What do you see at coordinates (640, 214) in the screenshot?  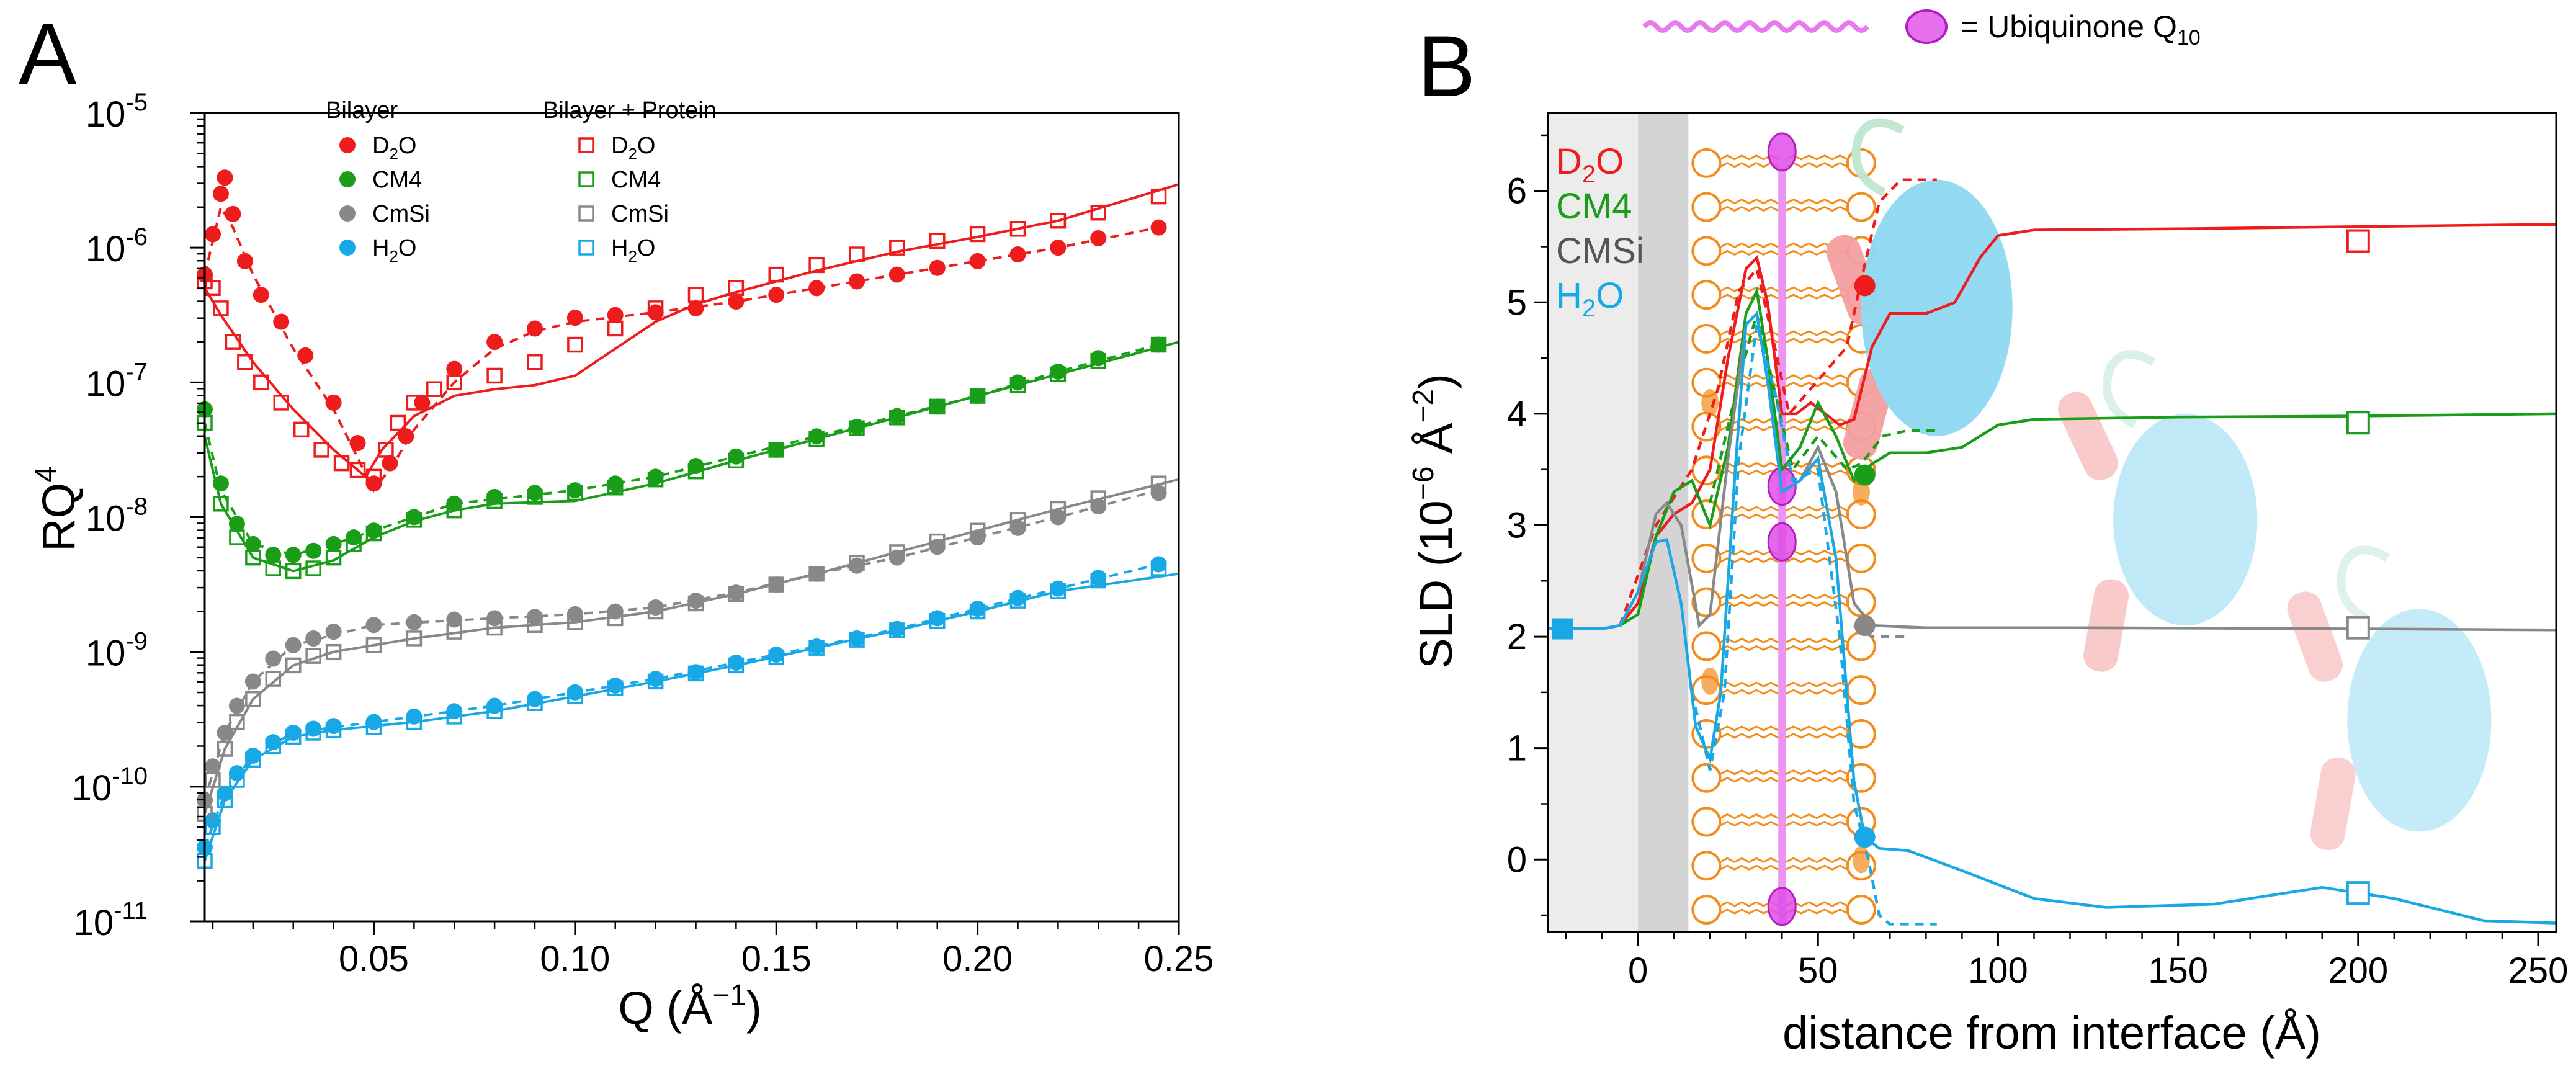 I see `legend-protein-cmsi-label: CmSi` at bounding box center [640, 214].